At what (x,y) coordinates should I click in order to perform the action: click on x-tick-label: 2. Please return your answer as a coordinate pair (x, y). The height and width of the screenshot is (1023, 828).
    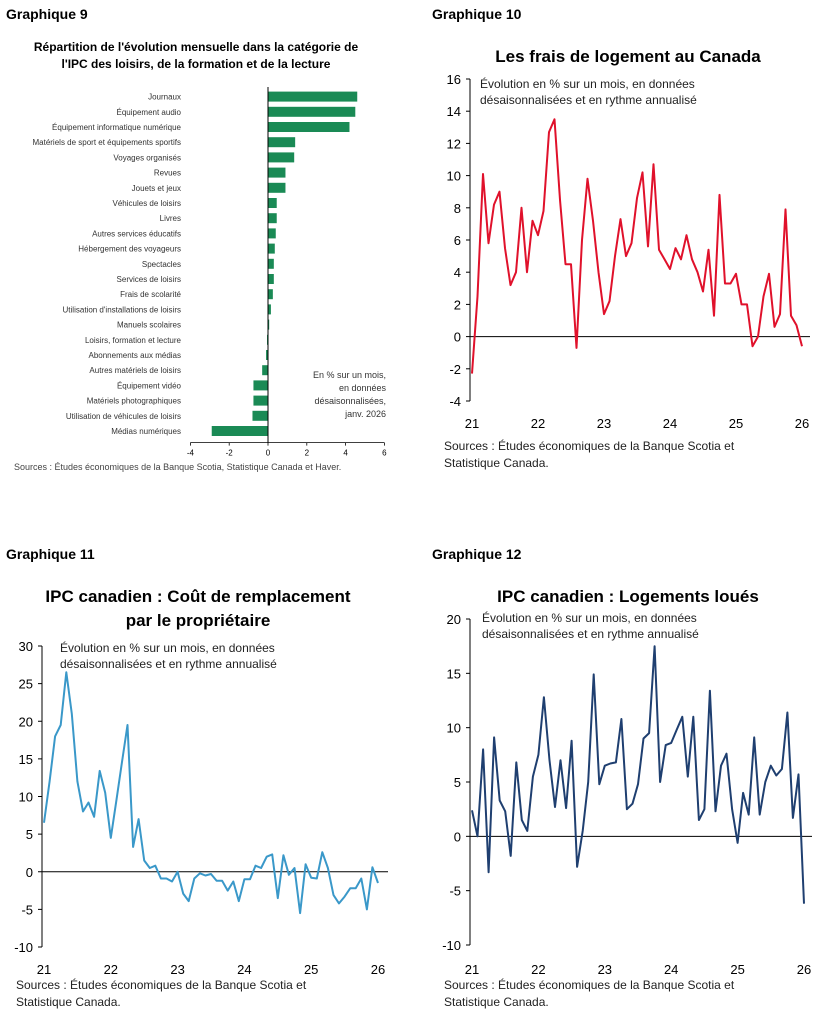
    Looking at the image, I should click on (307, 453).